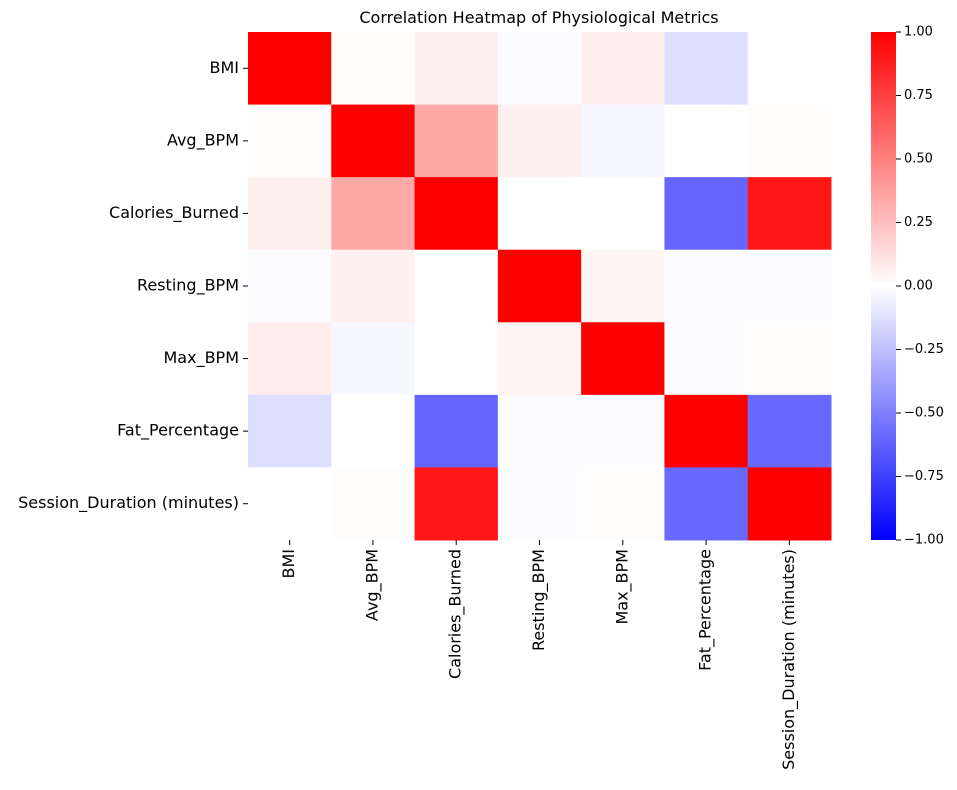 This screenshot has width=957, height=790. I want to click on column-label: Fat_Percentage, so click(706, 610).